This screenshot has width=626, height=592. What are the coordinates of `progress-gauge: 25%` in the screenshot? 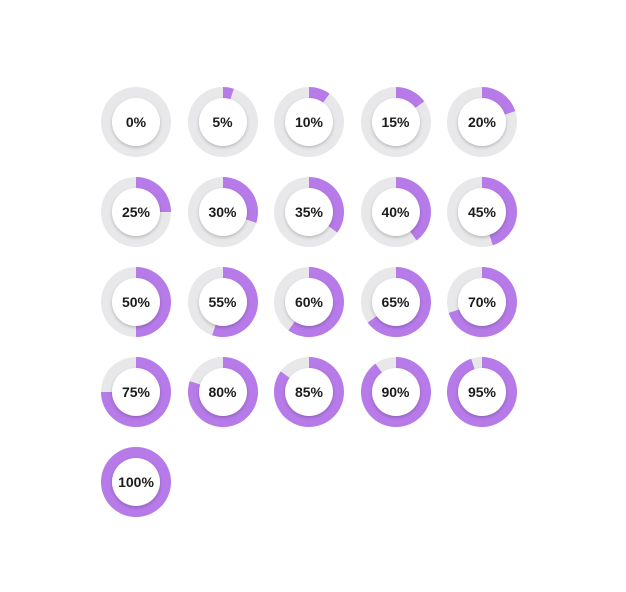 It's located at (136, 212).